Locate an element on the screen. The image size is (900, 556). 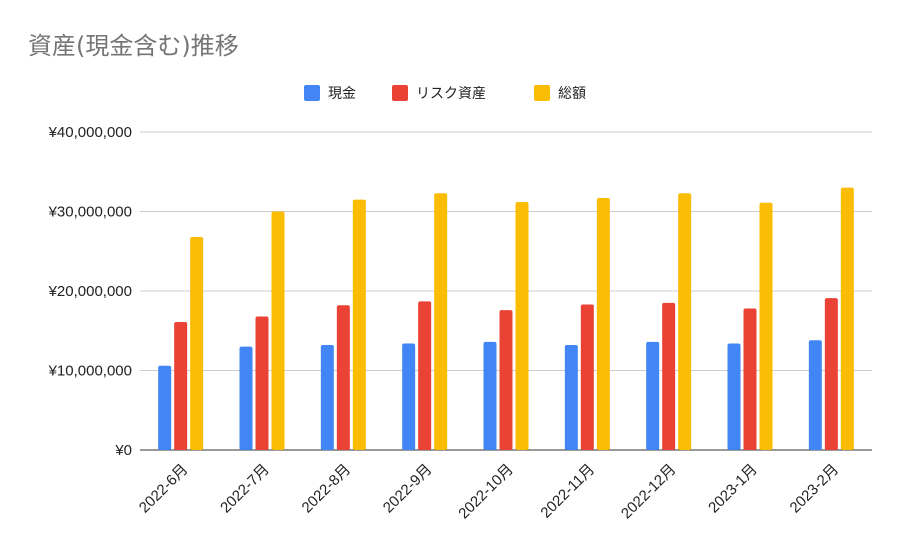
bar-現金-2022-7月 is located at coordinates (246, 398).